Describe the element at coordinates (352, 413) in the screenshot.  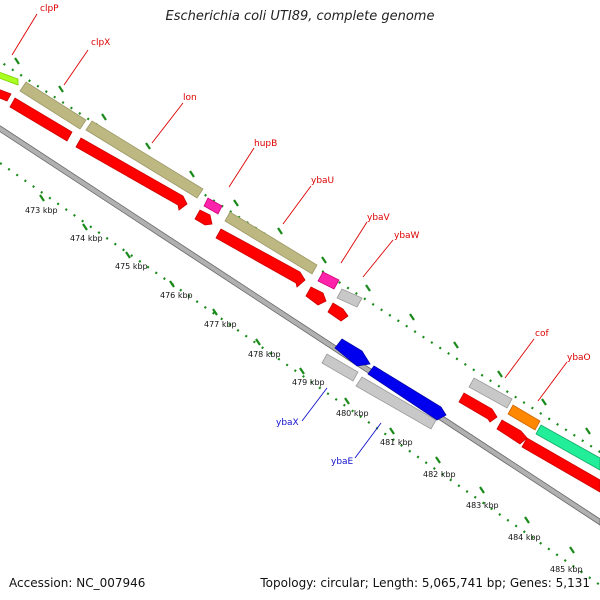
I see `tick-label: 480 kbp` at that location.